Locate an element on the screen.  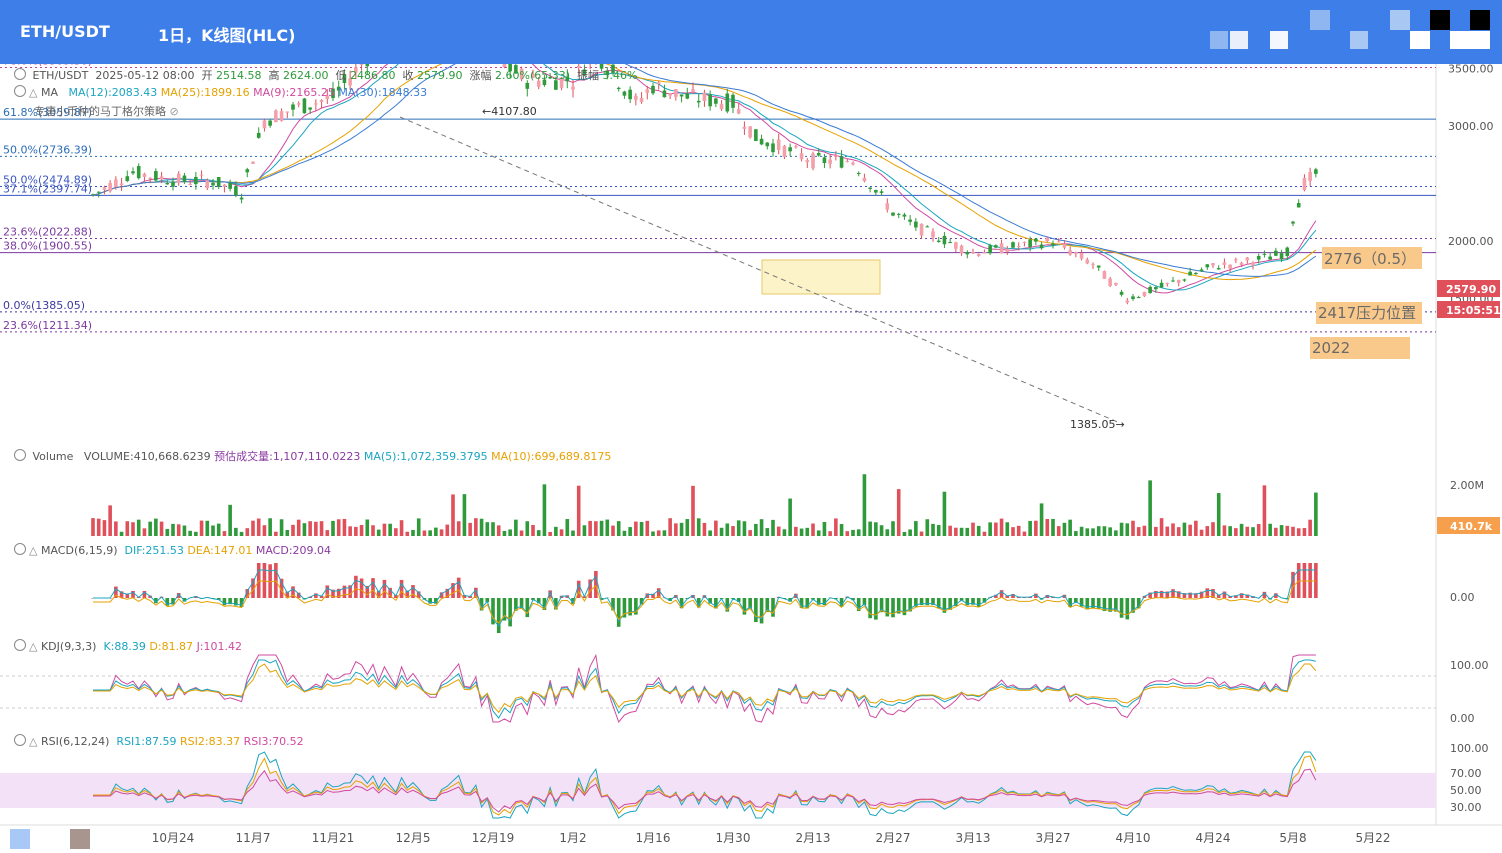
rsi-label: RSI(6,12,24) is located at coordinates (75, 741).